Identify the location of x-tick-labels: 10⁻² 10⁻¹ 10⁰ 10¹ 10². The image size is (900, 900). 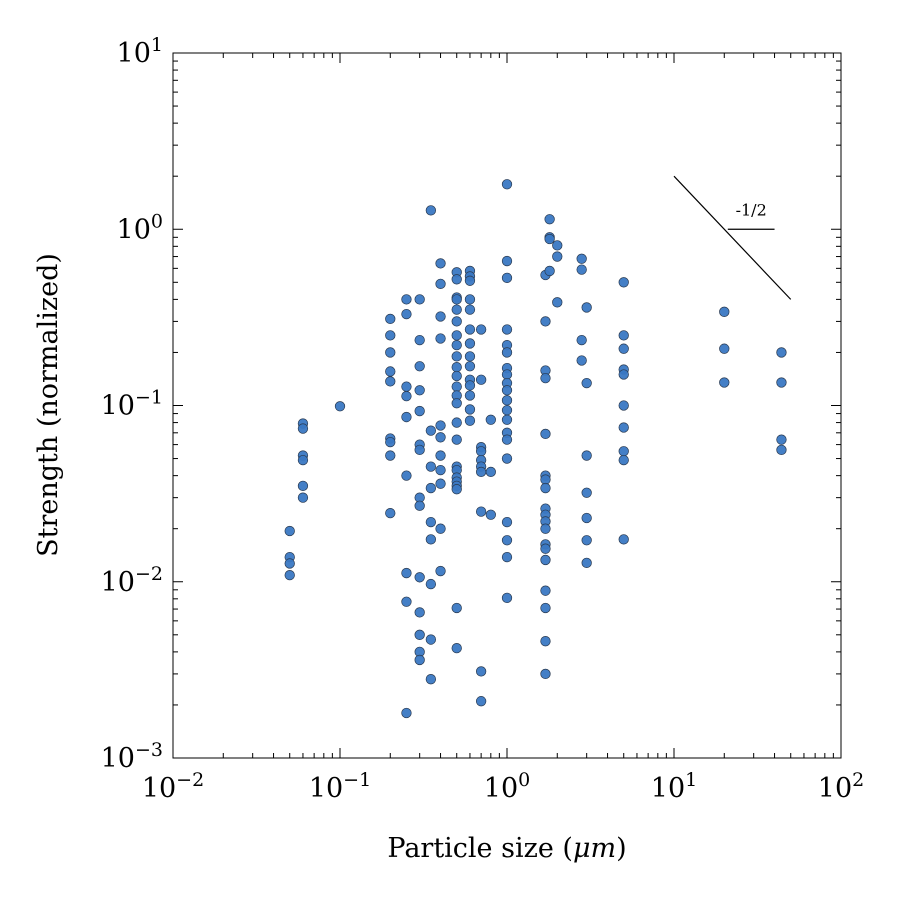
(503, 786).